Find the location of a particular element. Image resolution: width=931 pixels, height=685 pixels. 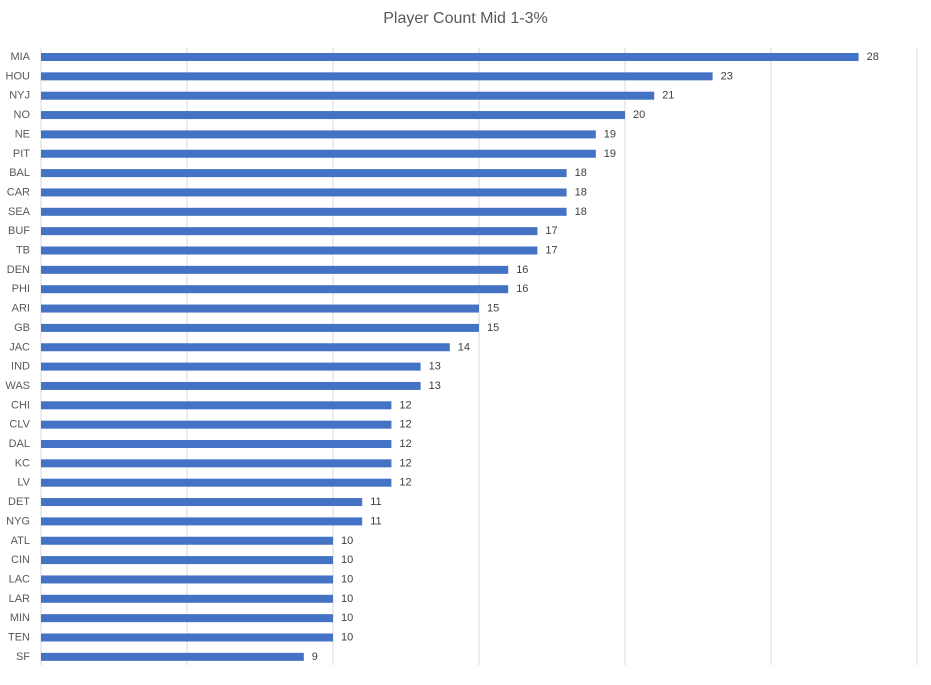

category-label: KC is located at coordinates (22, 463).